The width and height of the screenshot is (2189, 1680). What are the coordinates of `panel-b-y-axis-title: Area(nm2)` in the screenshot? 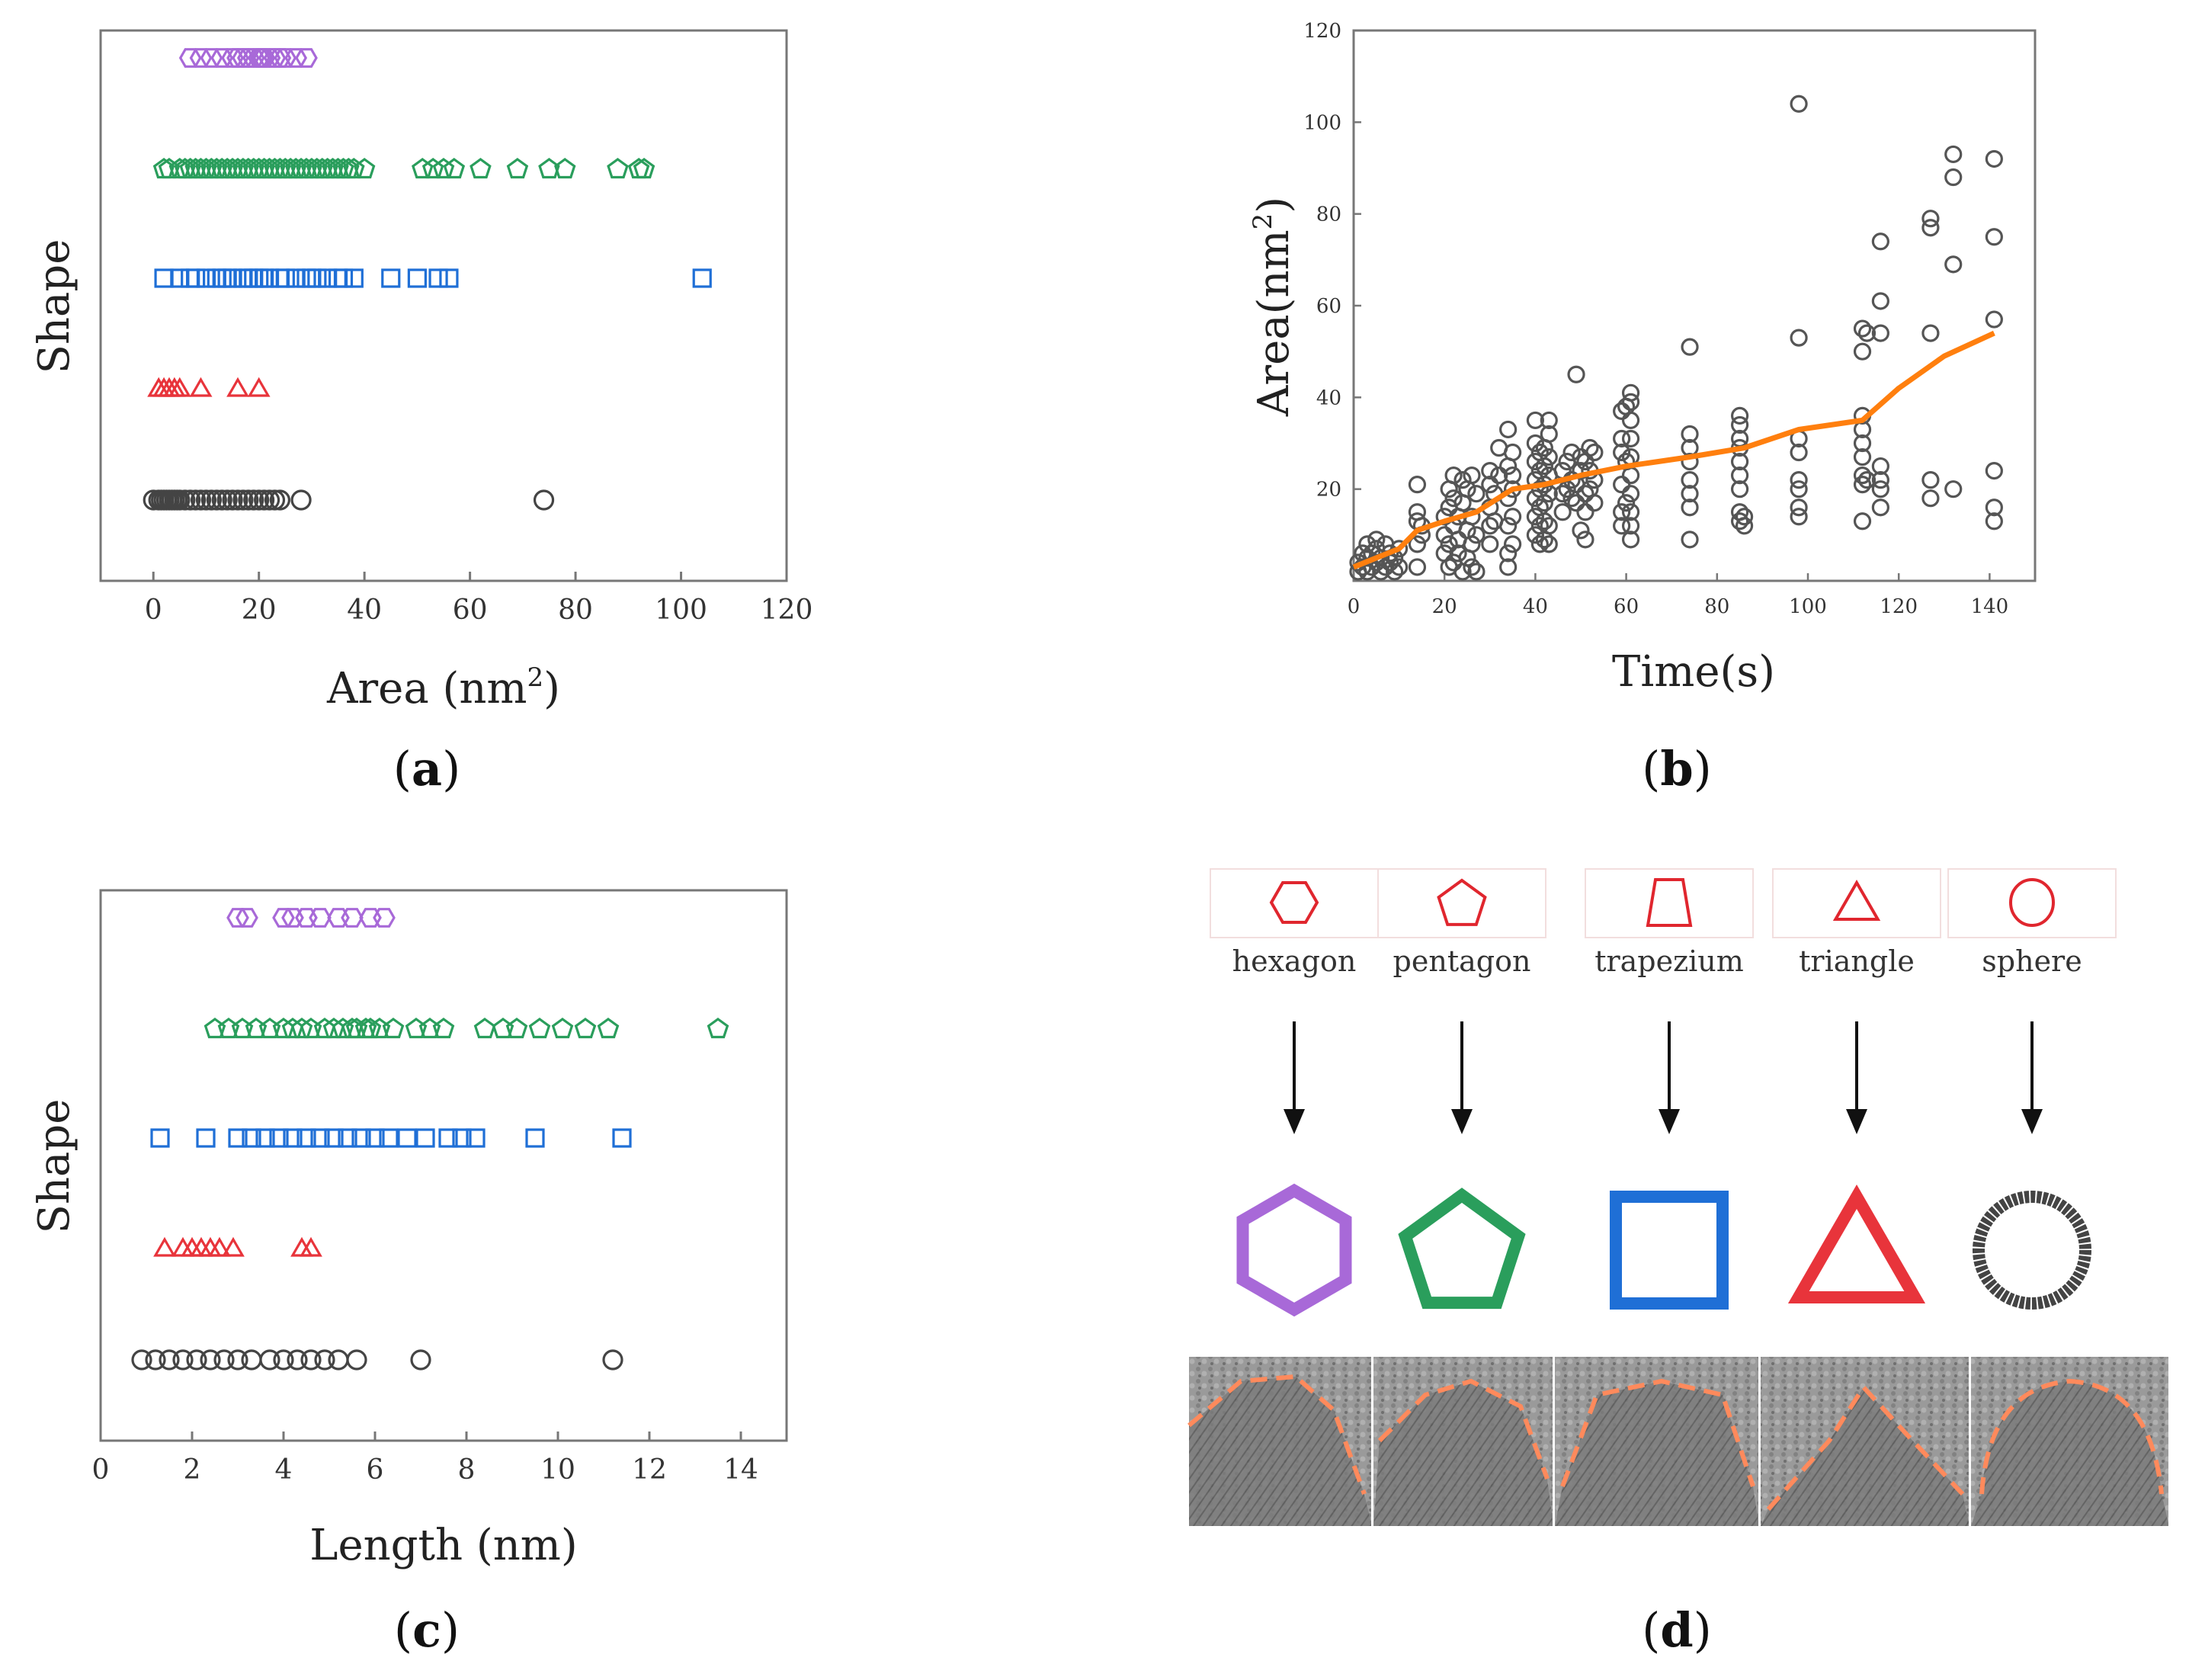 It's located at (1273, 307).